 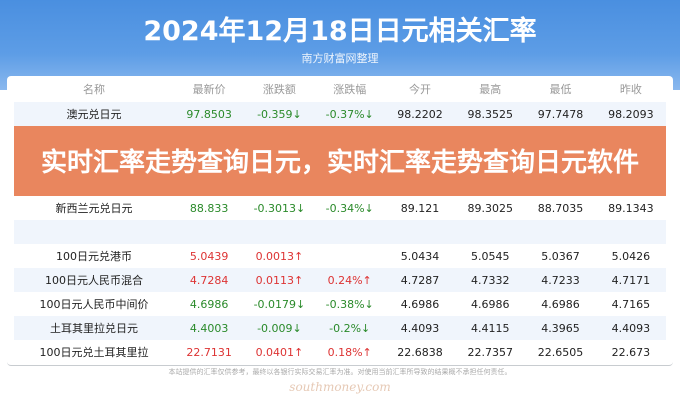 I want to click on cell-high: 98.3525, so click(x=490, y=114).